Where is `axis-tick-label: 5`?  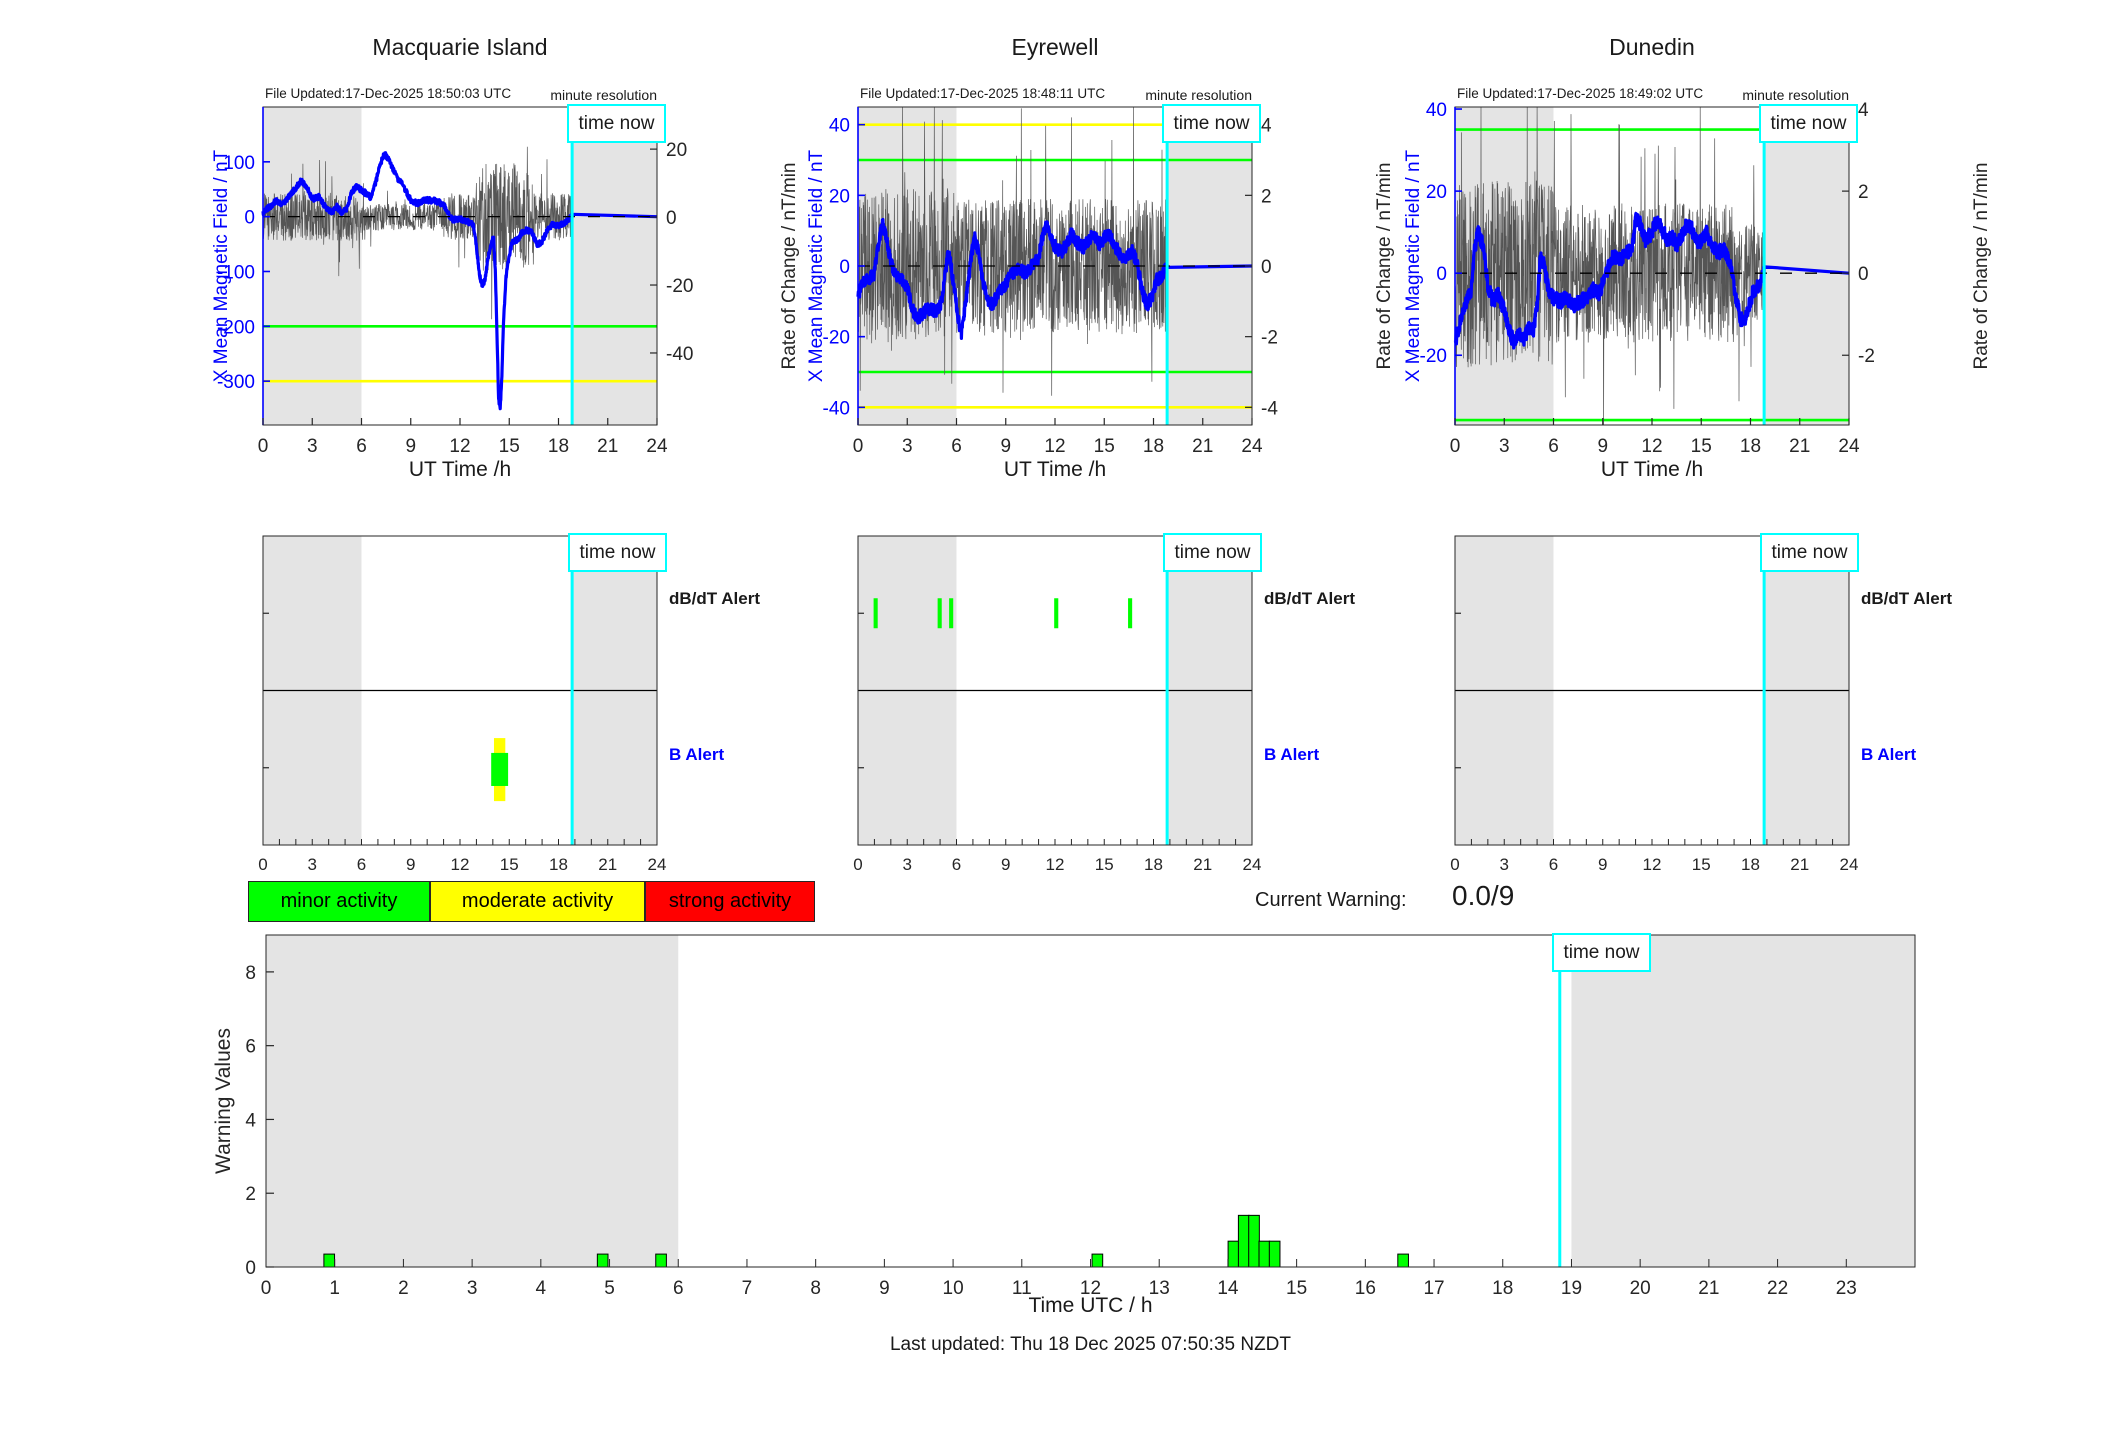 axis-tick-label: 5 is located at coordinates (609, 1288).